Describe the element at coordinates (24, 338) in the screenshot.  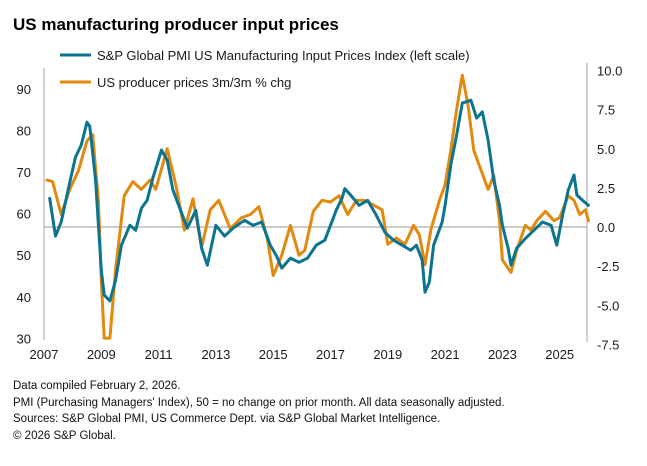
I see `left-axis-tick-label: 30` at that location.